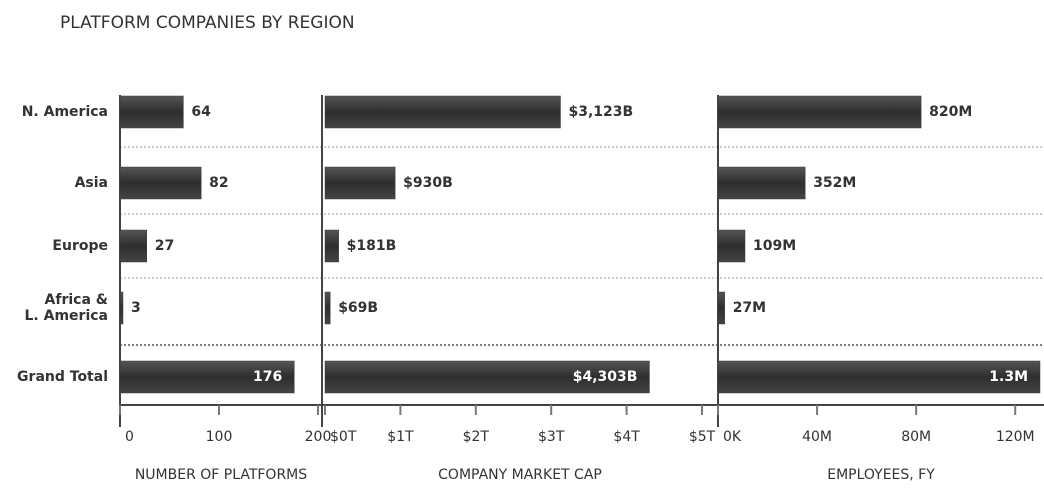 This screenshot has width=1044, height=488. I want to click on x-tick-label: 0, so click(129, 437).